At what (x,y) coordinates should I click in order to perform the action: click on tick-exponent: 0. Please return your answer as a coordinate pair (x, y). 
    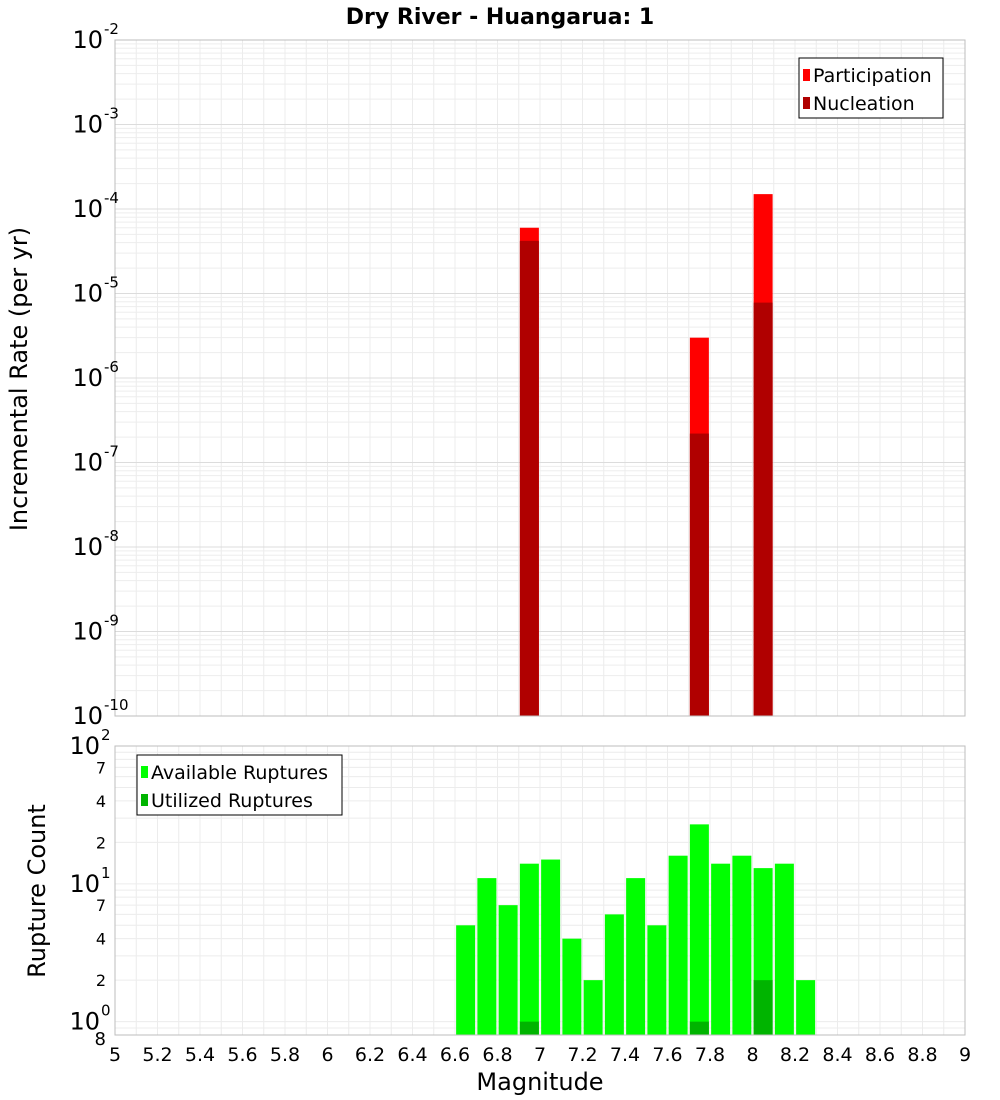
    Looking at the image, I should click on (106, 1011).